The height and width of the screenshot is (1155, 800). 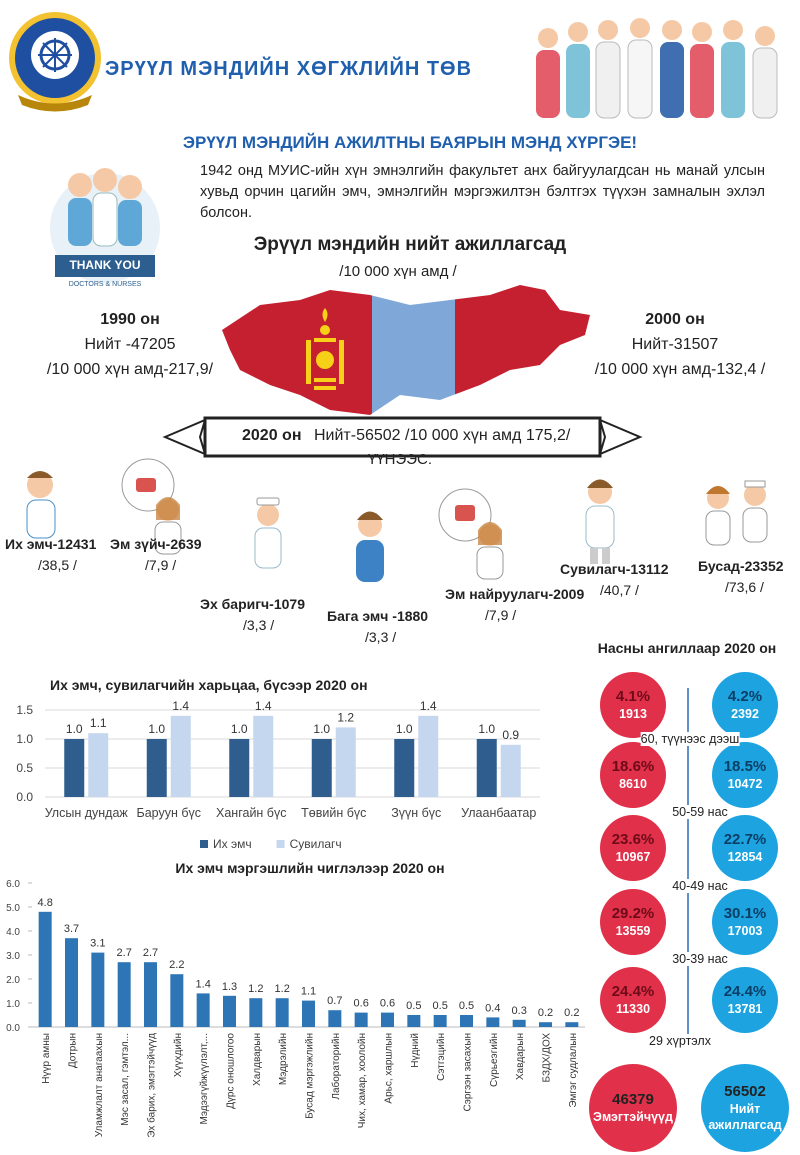 I want to click on x-tick-label: Уламжлалт анагаахын, so click(x=99, y=1085).